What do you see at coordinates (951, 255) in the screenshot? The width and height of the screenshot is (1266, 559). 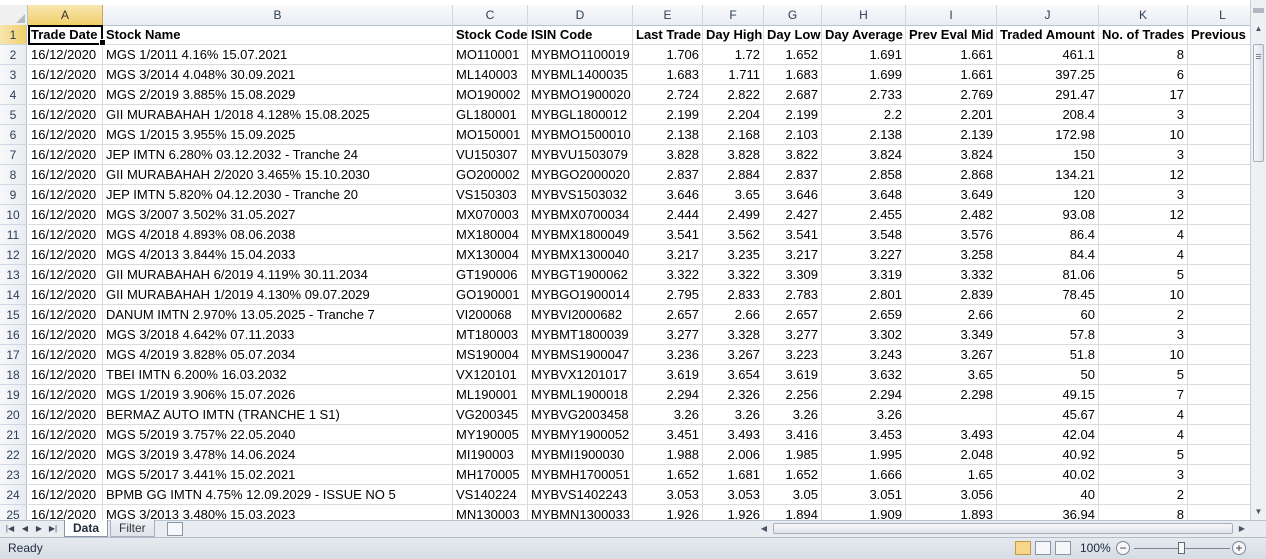 I see `cell: 3.258` at bounding box center [951, 255].